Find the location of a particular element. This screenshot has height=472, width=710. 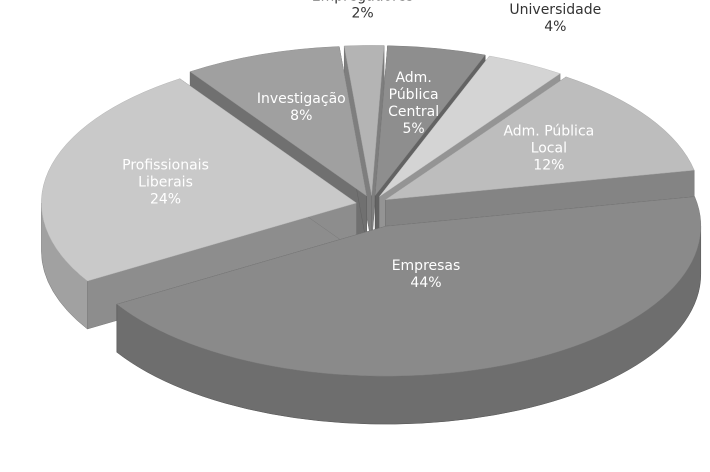

category-label: Universidade is located at coordinates (555, 10).